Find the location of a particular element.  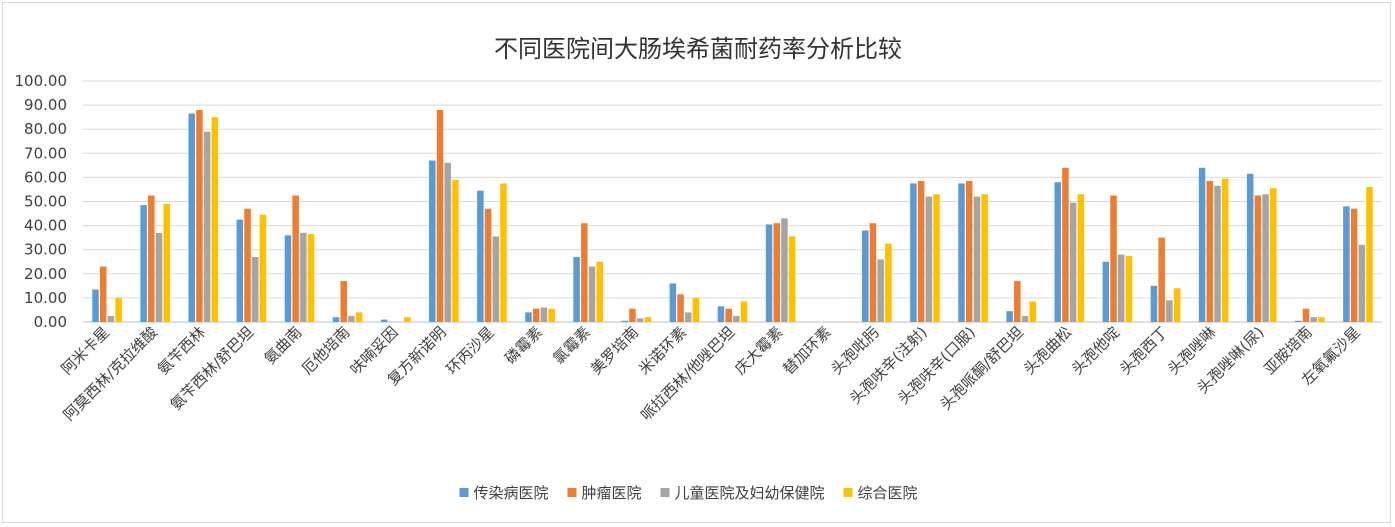

y-tick-label: 70.00 is located at coordinates (45, 153).